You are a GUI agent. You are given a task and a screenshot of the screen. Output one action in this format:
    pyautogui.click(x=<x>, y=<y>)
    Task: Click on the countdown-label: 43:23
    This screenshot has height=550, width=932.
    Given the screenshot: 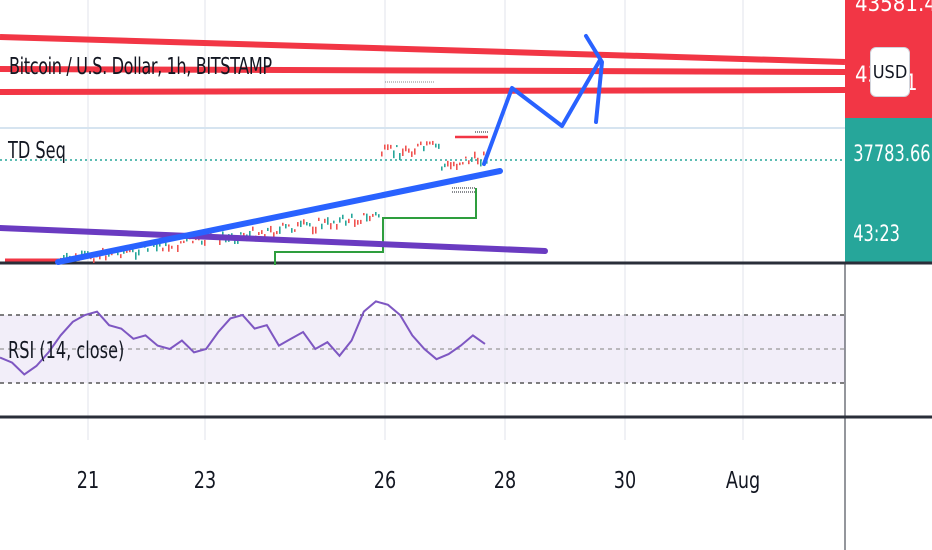 What is the action you would take?
    pyautogui.click(x=876, y=234)
    